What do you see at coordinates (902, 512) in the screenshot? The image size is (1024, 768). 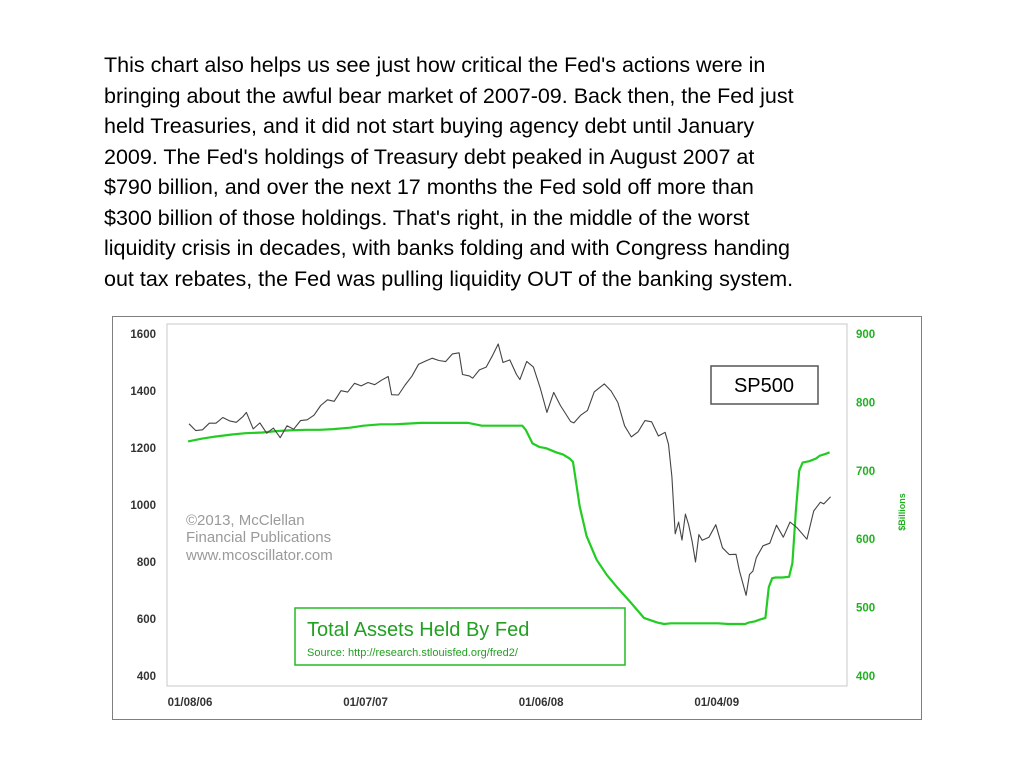 I see `right-axis-label: $Billions` at bounding box center [902, 512].